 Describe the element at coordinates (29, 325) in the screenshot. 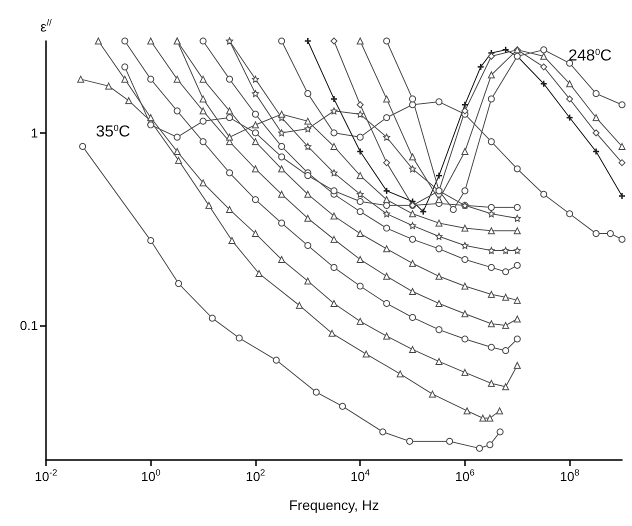

I see `y-tick-label: 0.1` at that location.